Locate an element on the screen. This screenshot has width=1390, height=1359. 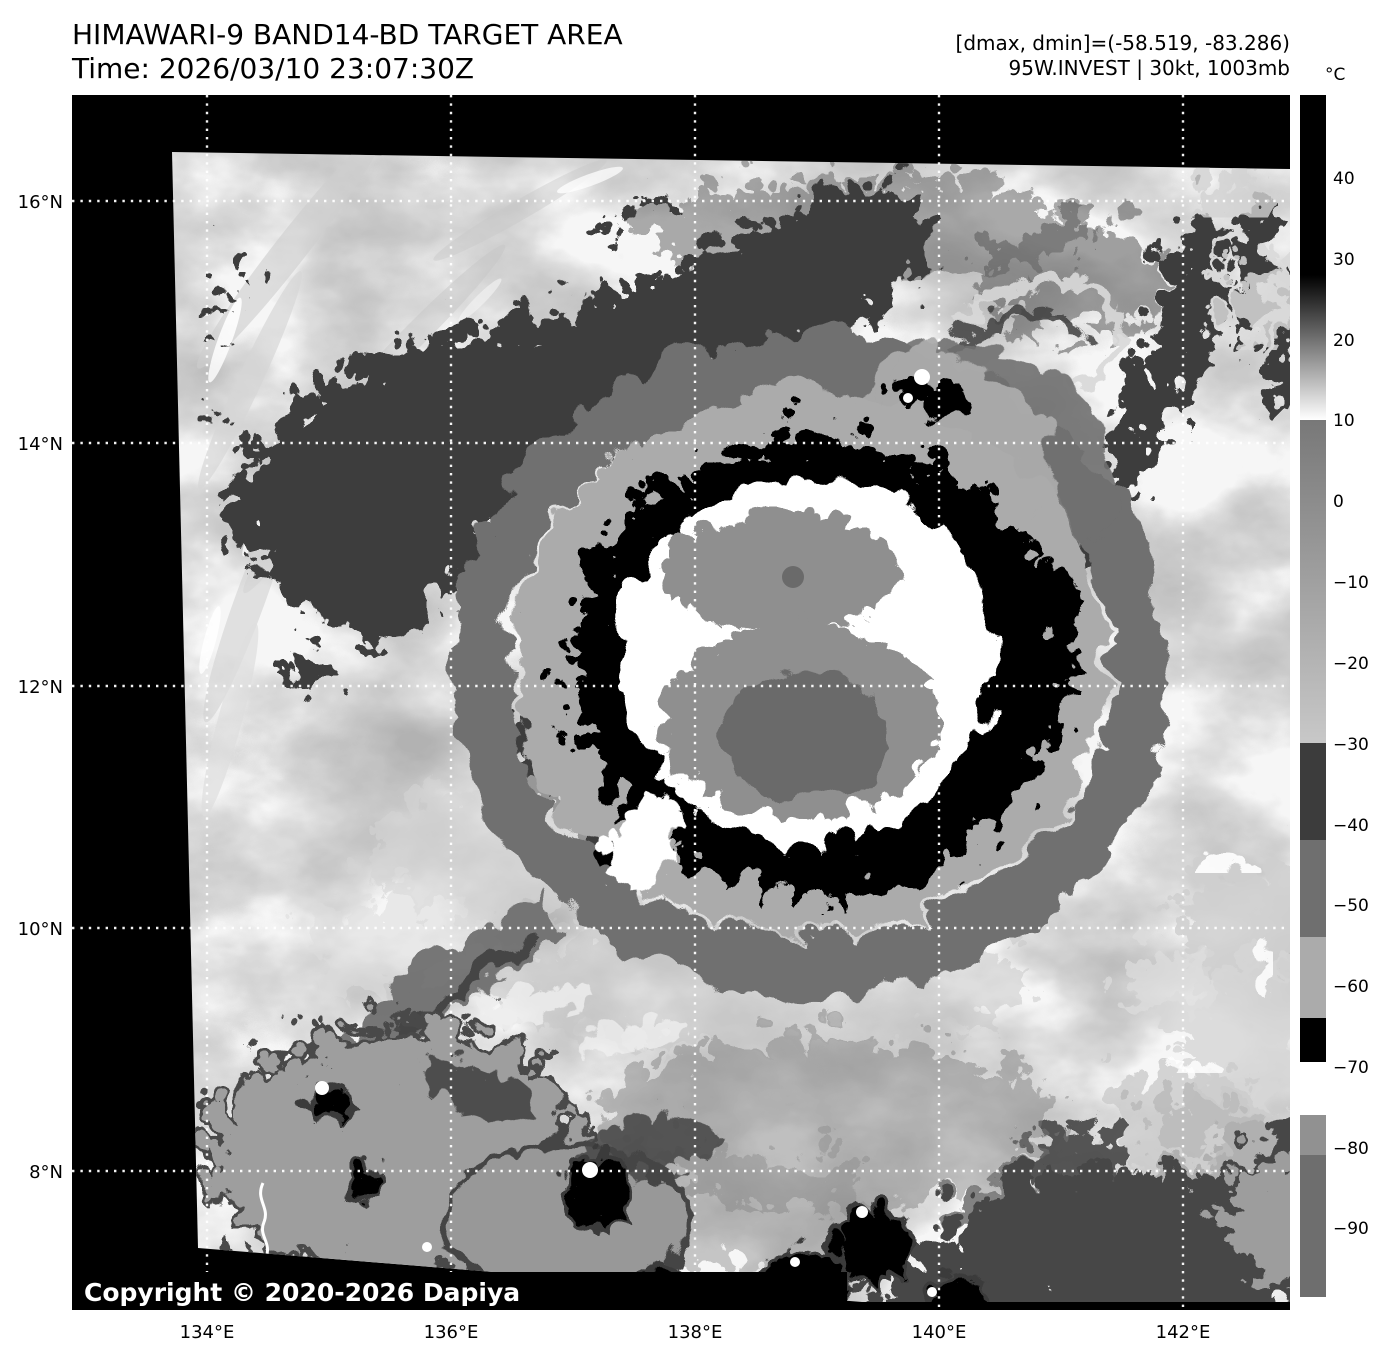
east-bright-clouds is located at coordinates (1195, 709).